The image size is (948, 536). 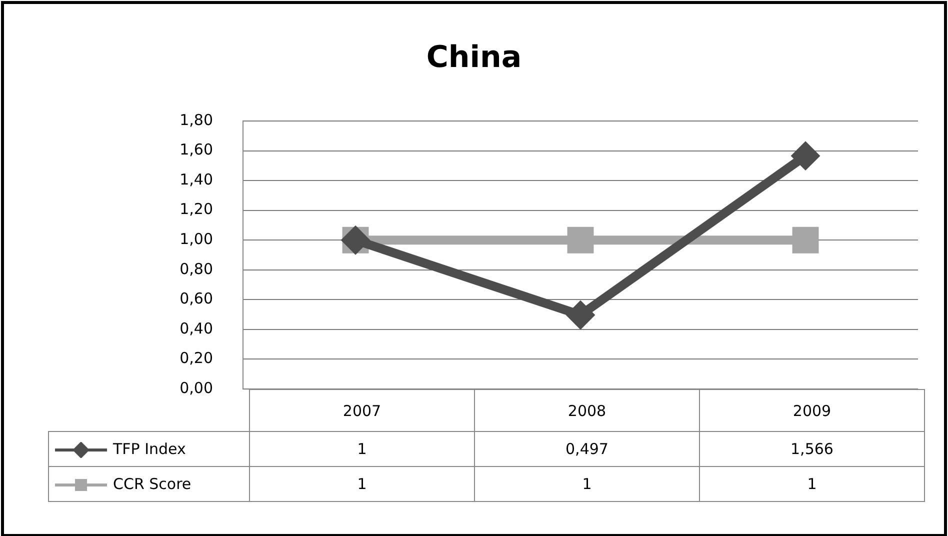 What do you see at coordinates (812, 411) in the screenshot?
I see `x-tick-label: 2009` at bounding box center [812, 411].